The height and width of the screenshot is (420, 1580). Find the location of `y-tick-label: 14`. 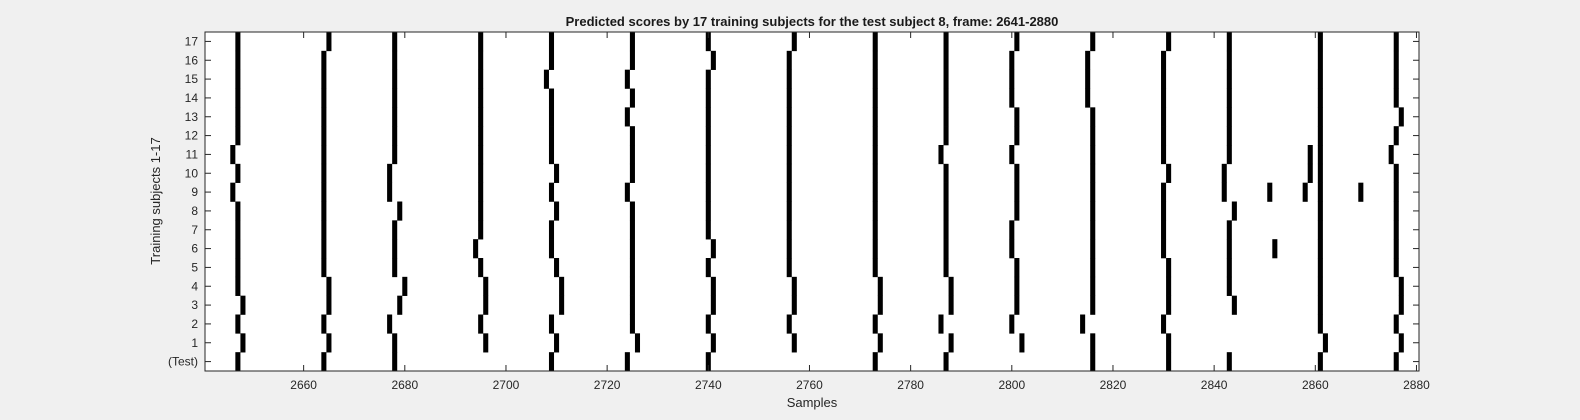

y-tick-label: 14 is located at coordinates (192, 98).